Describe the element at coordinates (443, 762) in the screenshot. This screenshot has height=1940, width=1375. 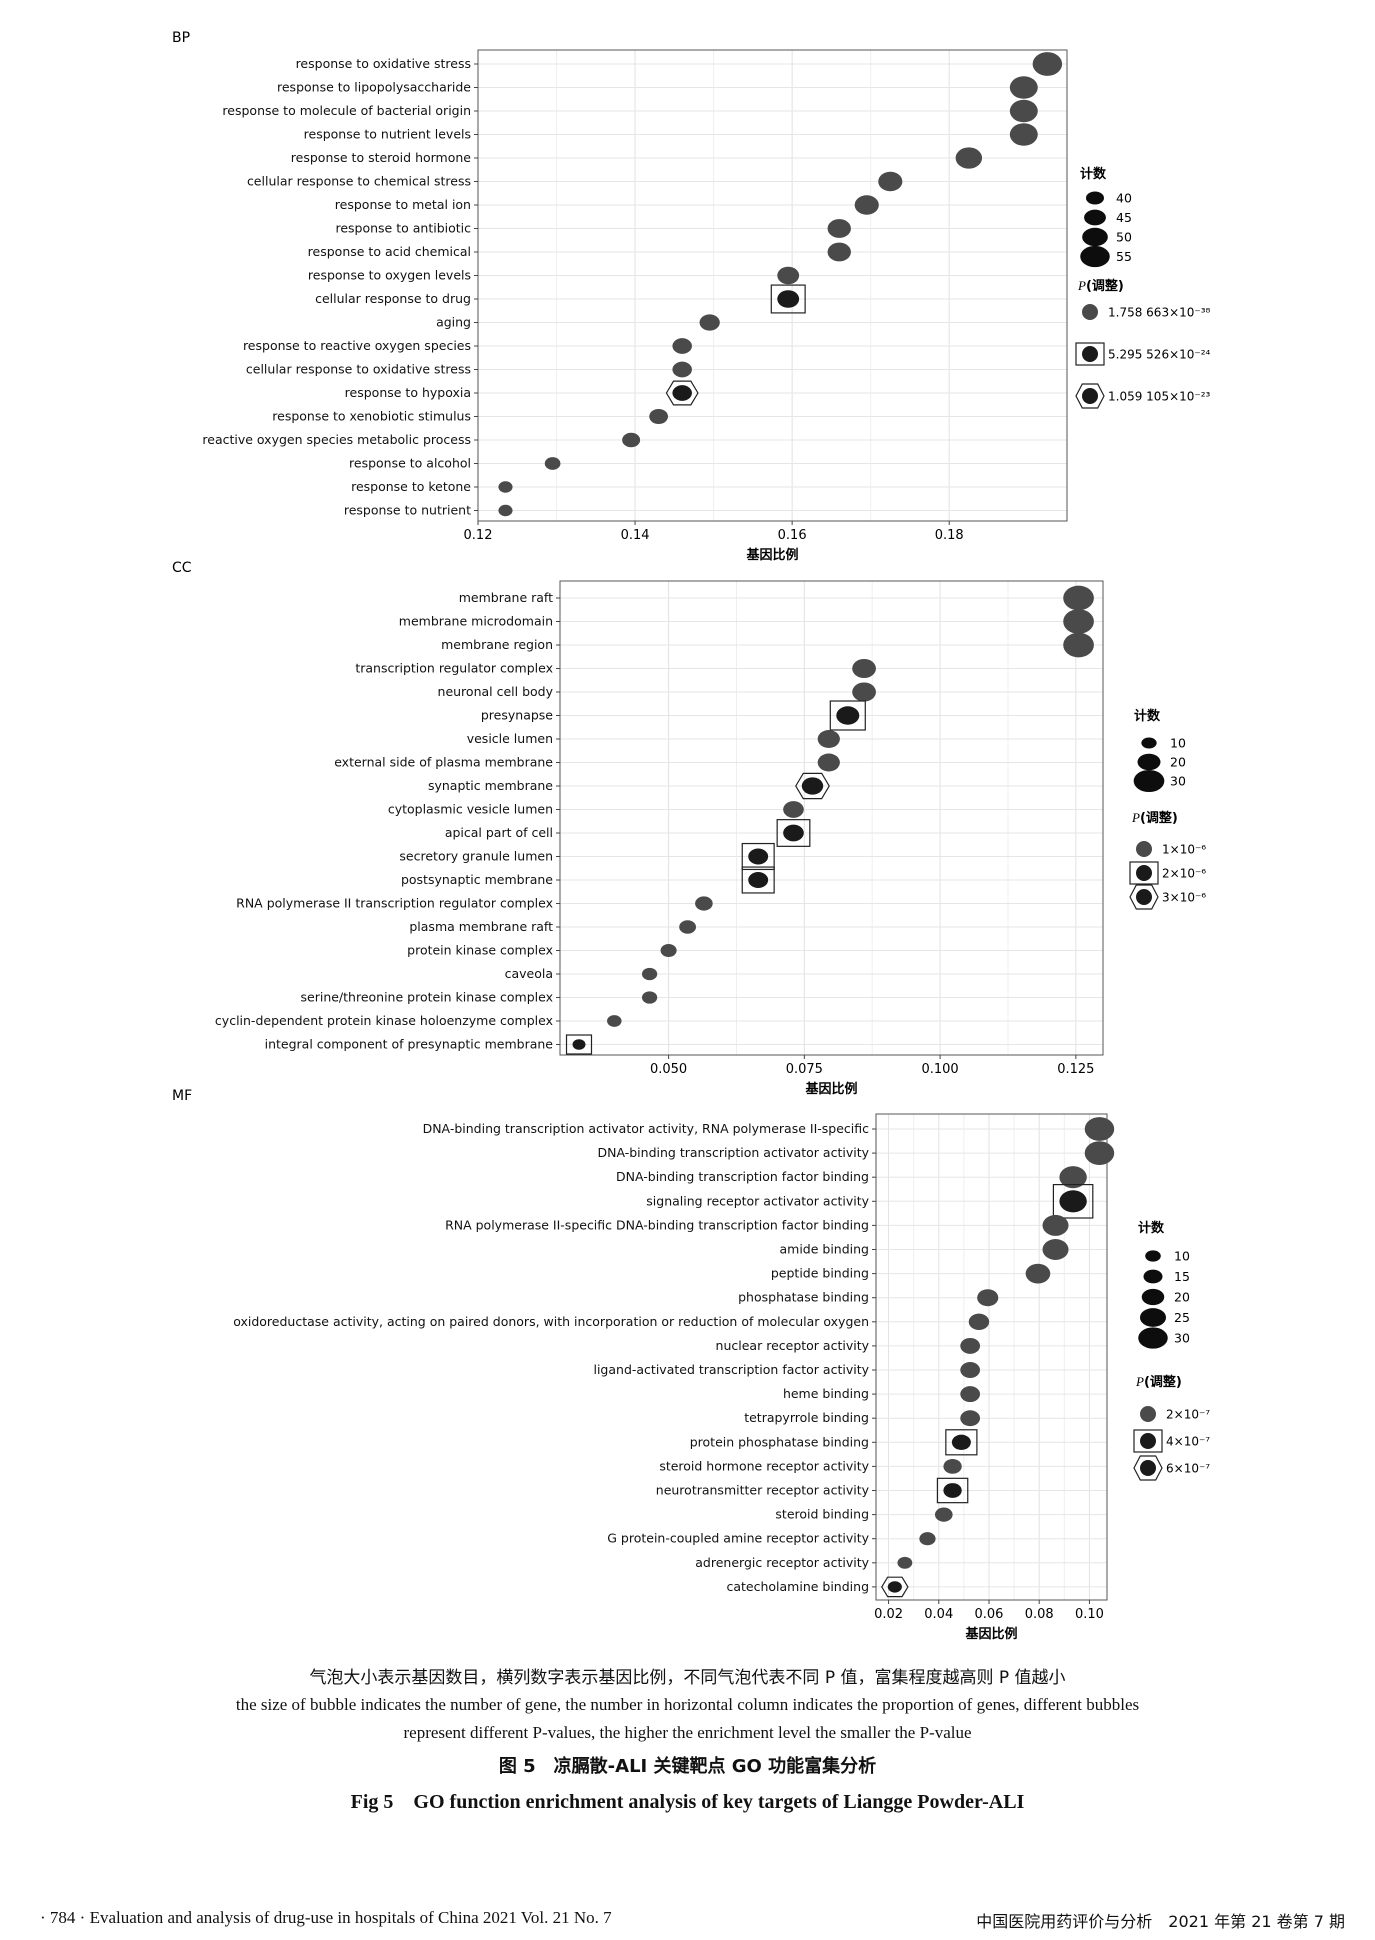
I see `y-tick-label: external side of plasma membrane` at that location.